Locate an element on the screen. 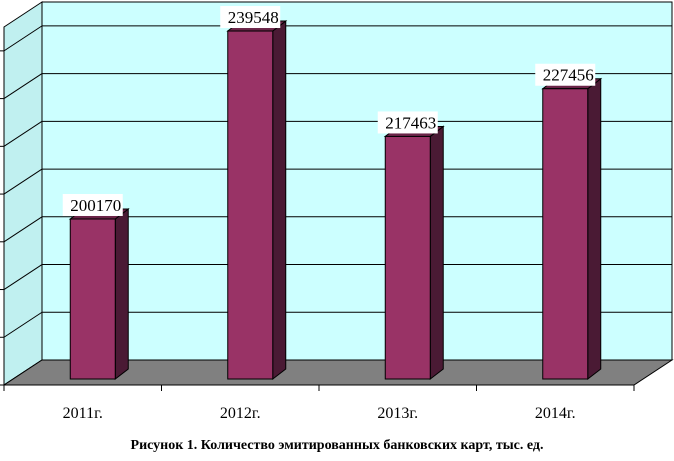  data-label: 217463 is located at coordinates (410, 122).